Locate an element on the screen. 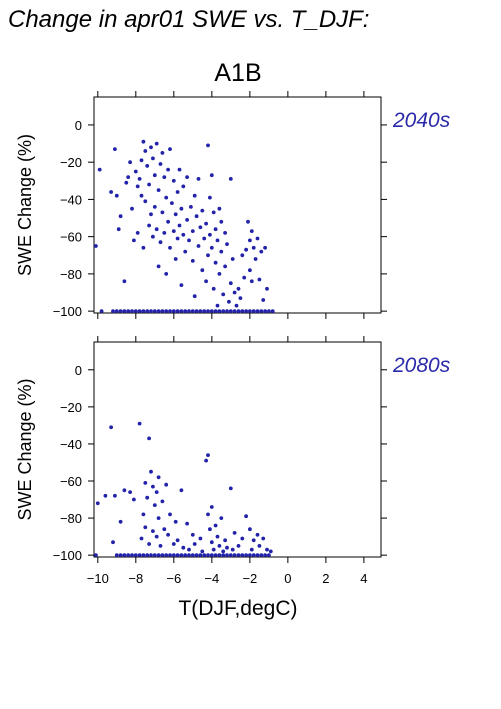 The width and height of the screenshot is (501, 709). x-axis-label: T(DJF,degC) is located at coordinates (237, 608).